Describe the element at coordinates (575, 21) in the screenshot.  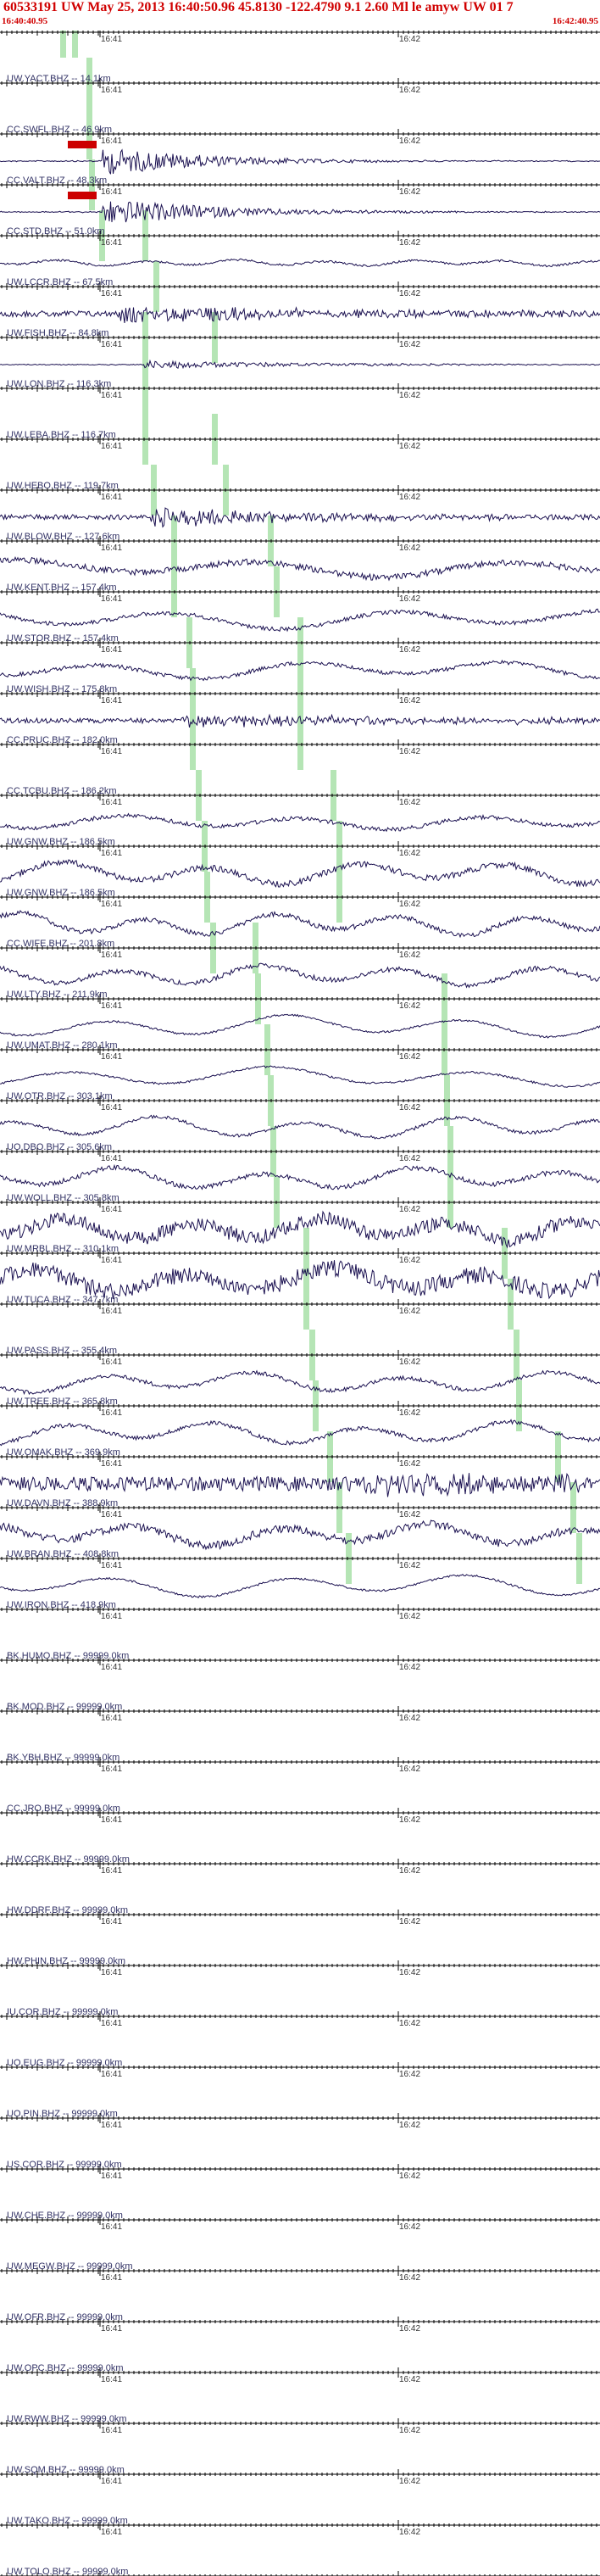
I see `end-time: 16:42:40.95` at that location.